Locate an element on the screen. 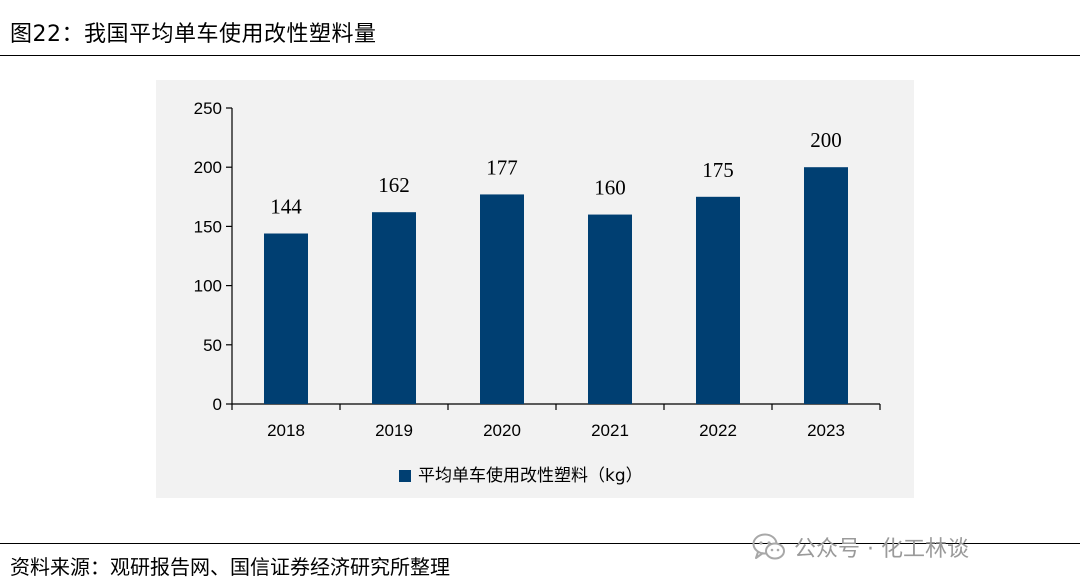  x-tick-label: 2018 is located at coordinates (286, 430).